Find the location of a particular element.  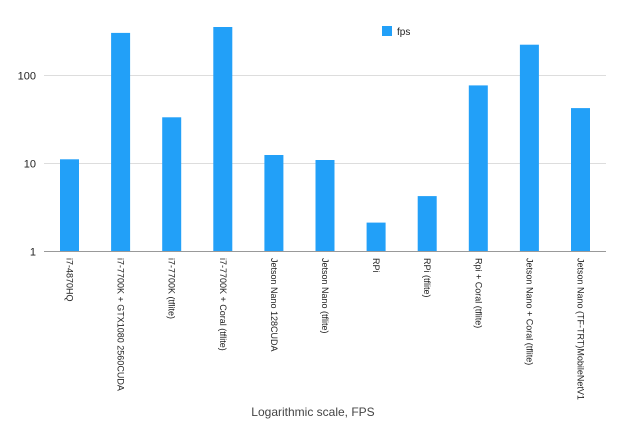

x-tick-label: RPi (tflite) is located at coordinates (427, 278).